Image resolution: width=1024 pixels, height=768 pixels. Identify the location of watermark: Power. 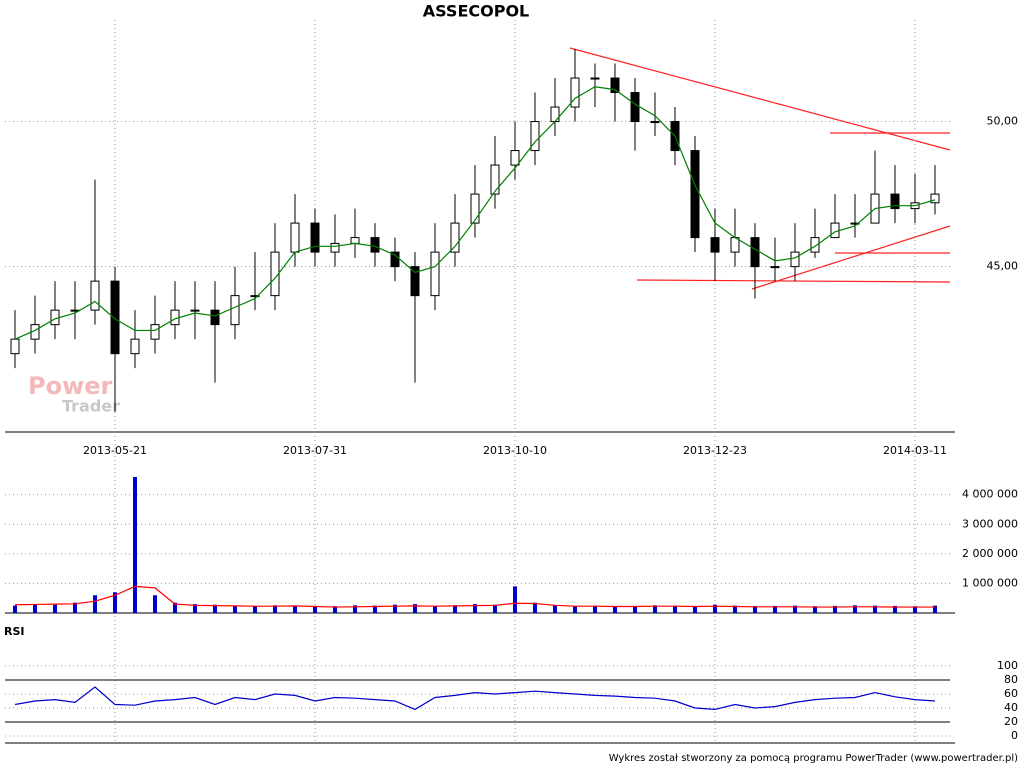
(70, 386).